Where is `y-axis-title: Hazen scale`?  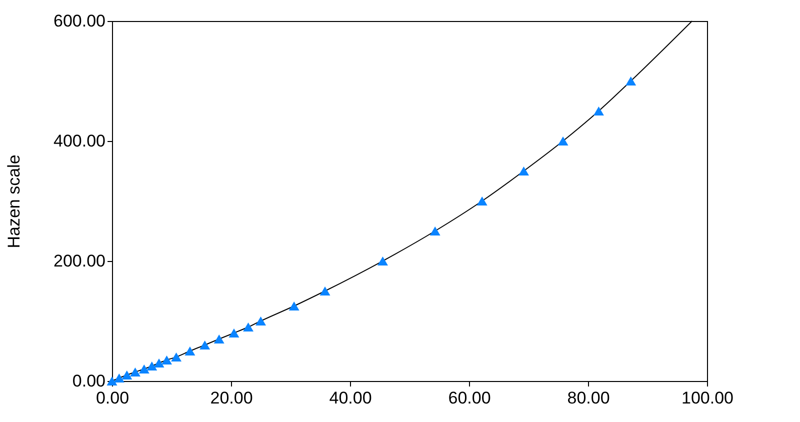 y-axis-title: Hazen scale is located at coordinates (14, 201).